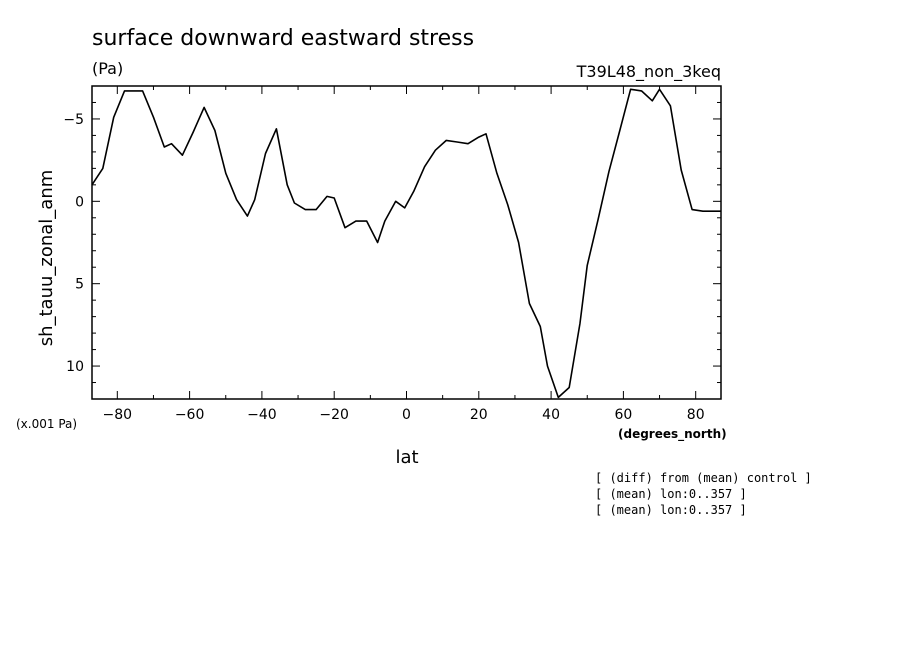 This screenshot has height=654, width=904. What do you see at coordinates (75, 367) in the screenshot?
I see `y-tick-label: 10` at bounding box center [75, 367].